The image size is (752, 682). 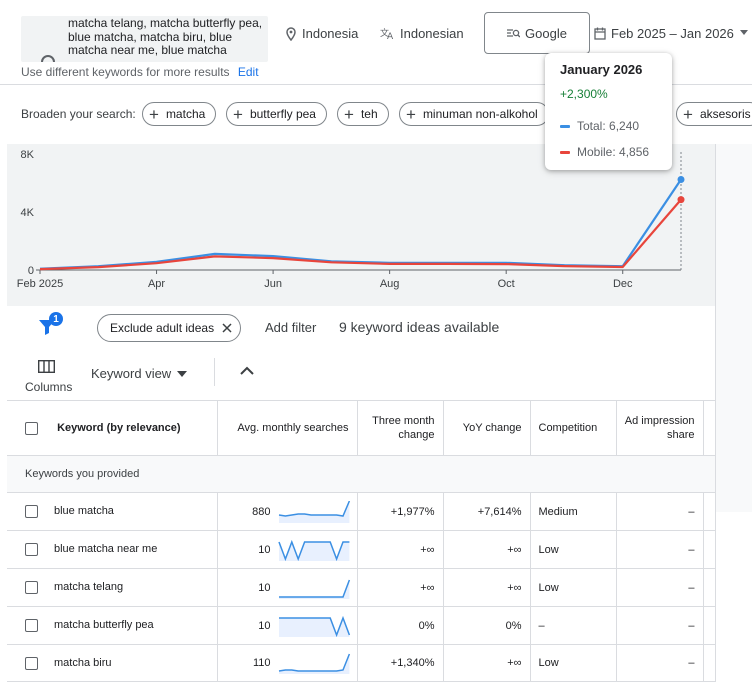 I want to click on y-tick-label: 4K, so click(x=28, y=213).